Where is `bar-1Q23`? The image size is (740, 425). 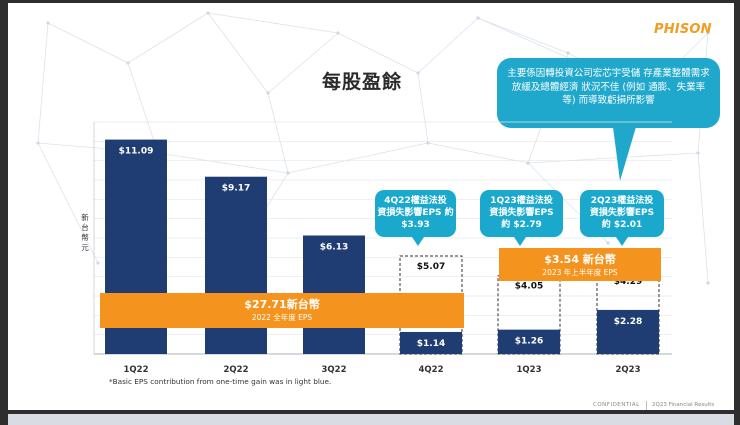 bar-1Q23 is located at coordinates (529, 341).